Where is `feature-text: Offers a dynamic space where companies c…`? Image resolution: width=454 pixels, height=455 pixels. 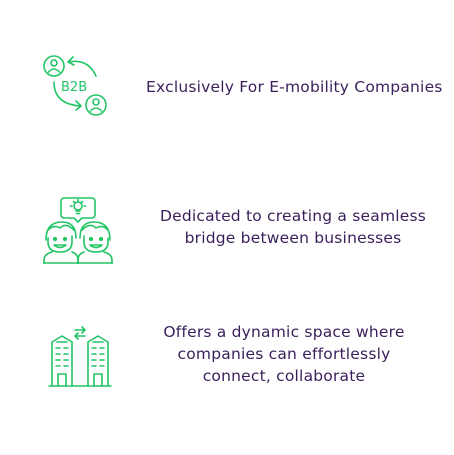
feature-text: Offers a dynamic space where companies c… is located at coordinates (284, 354).